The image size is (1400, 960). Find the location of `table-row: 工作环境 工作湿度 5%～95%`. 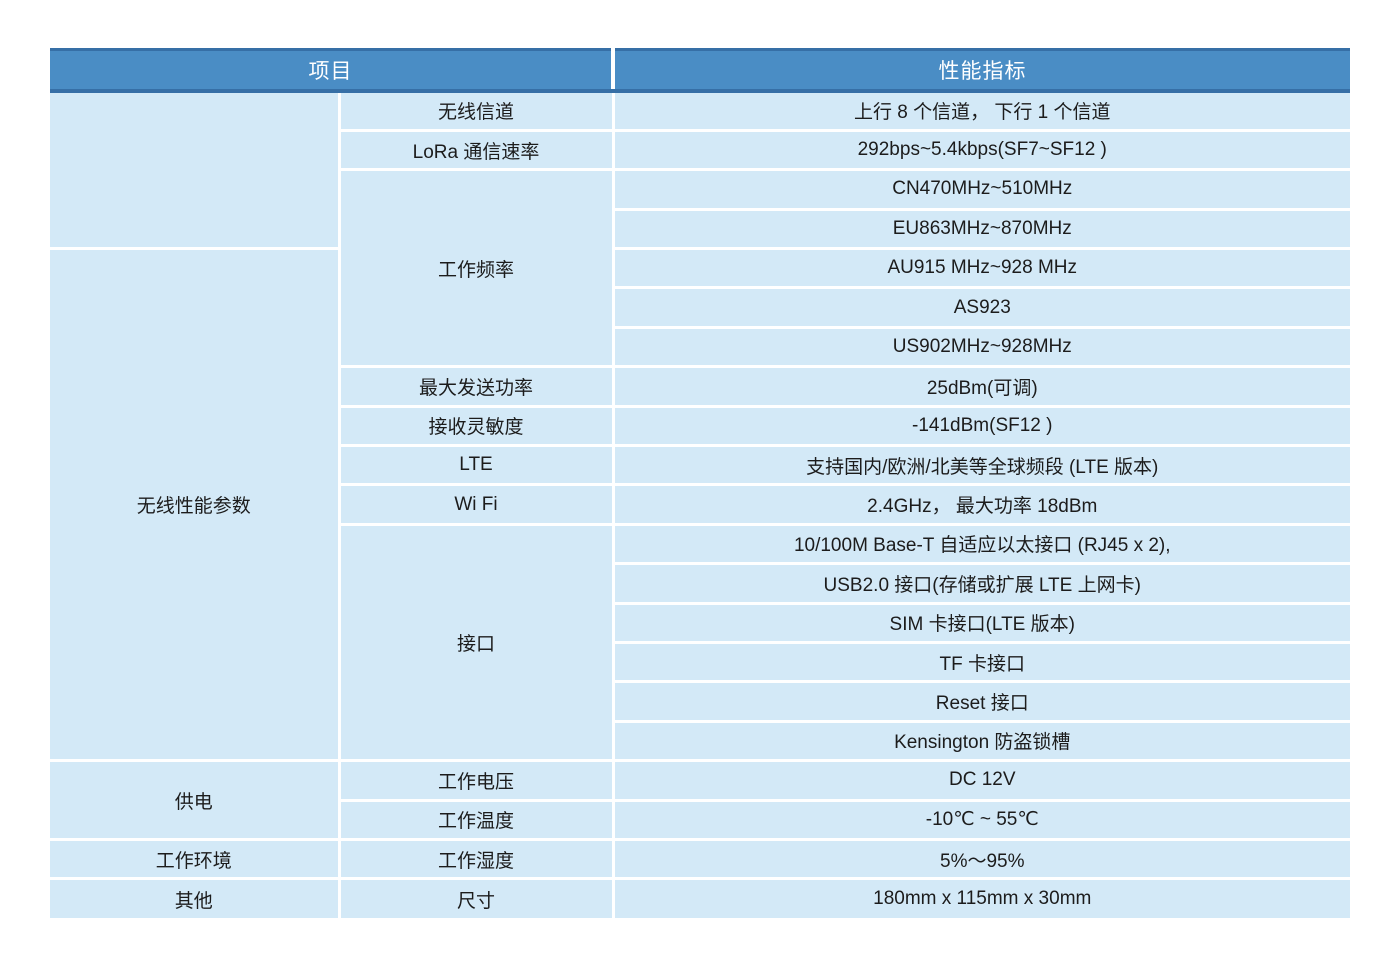

table-row: 工作环境 工作湿度 5%～95% is located at coordinates (700, 859).